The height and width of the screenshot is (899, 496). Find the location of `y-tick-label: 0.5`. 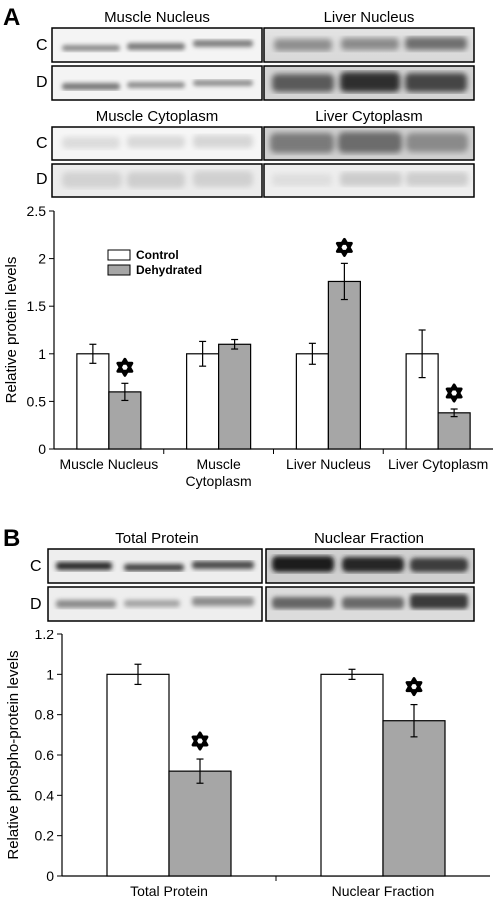

y-tick-label: 0.5 is located at coordinates (37, 401).